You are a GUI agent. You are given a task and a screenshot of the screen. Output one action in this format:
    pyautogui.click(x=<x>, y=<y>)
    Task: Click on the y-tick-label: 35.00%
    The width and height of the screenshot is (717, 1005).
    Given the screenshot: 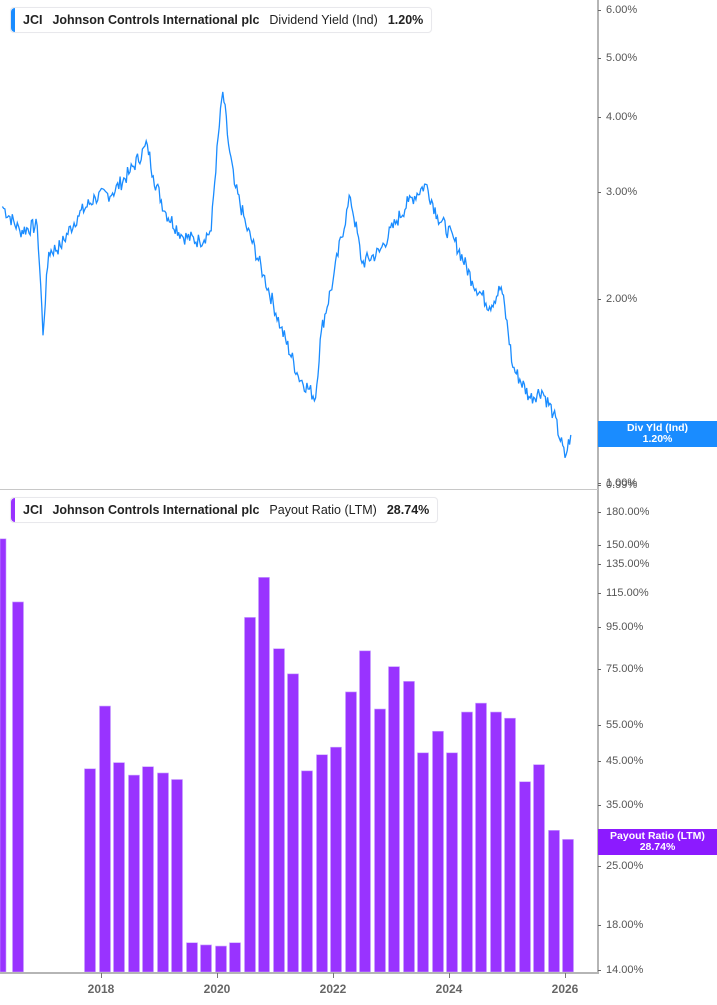 What is the action you would take?
    pyautogui.click(x=620, y=805)
    